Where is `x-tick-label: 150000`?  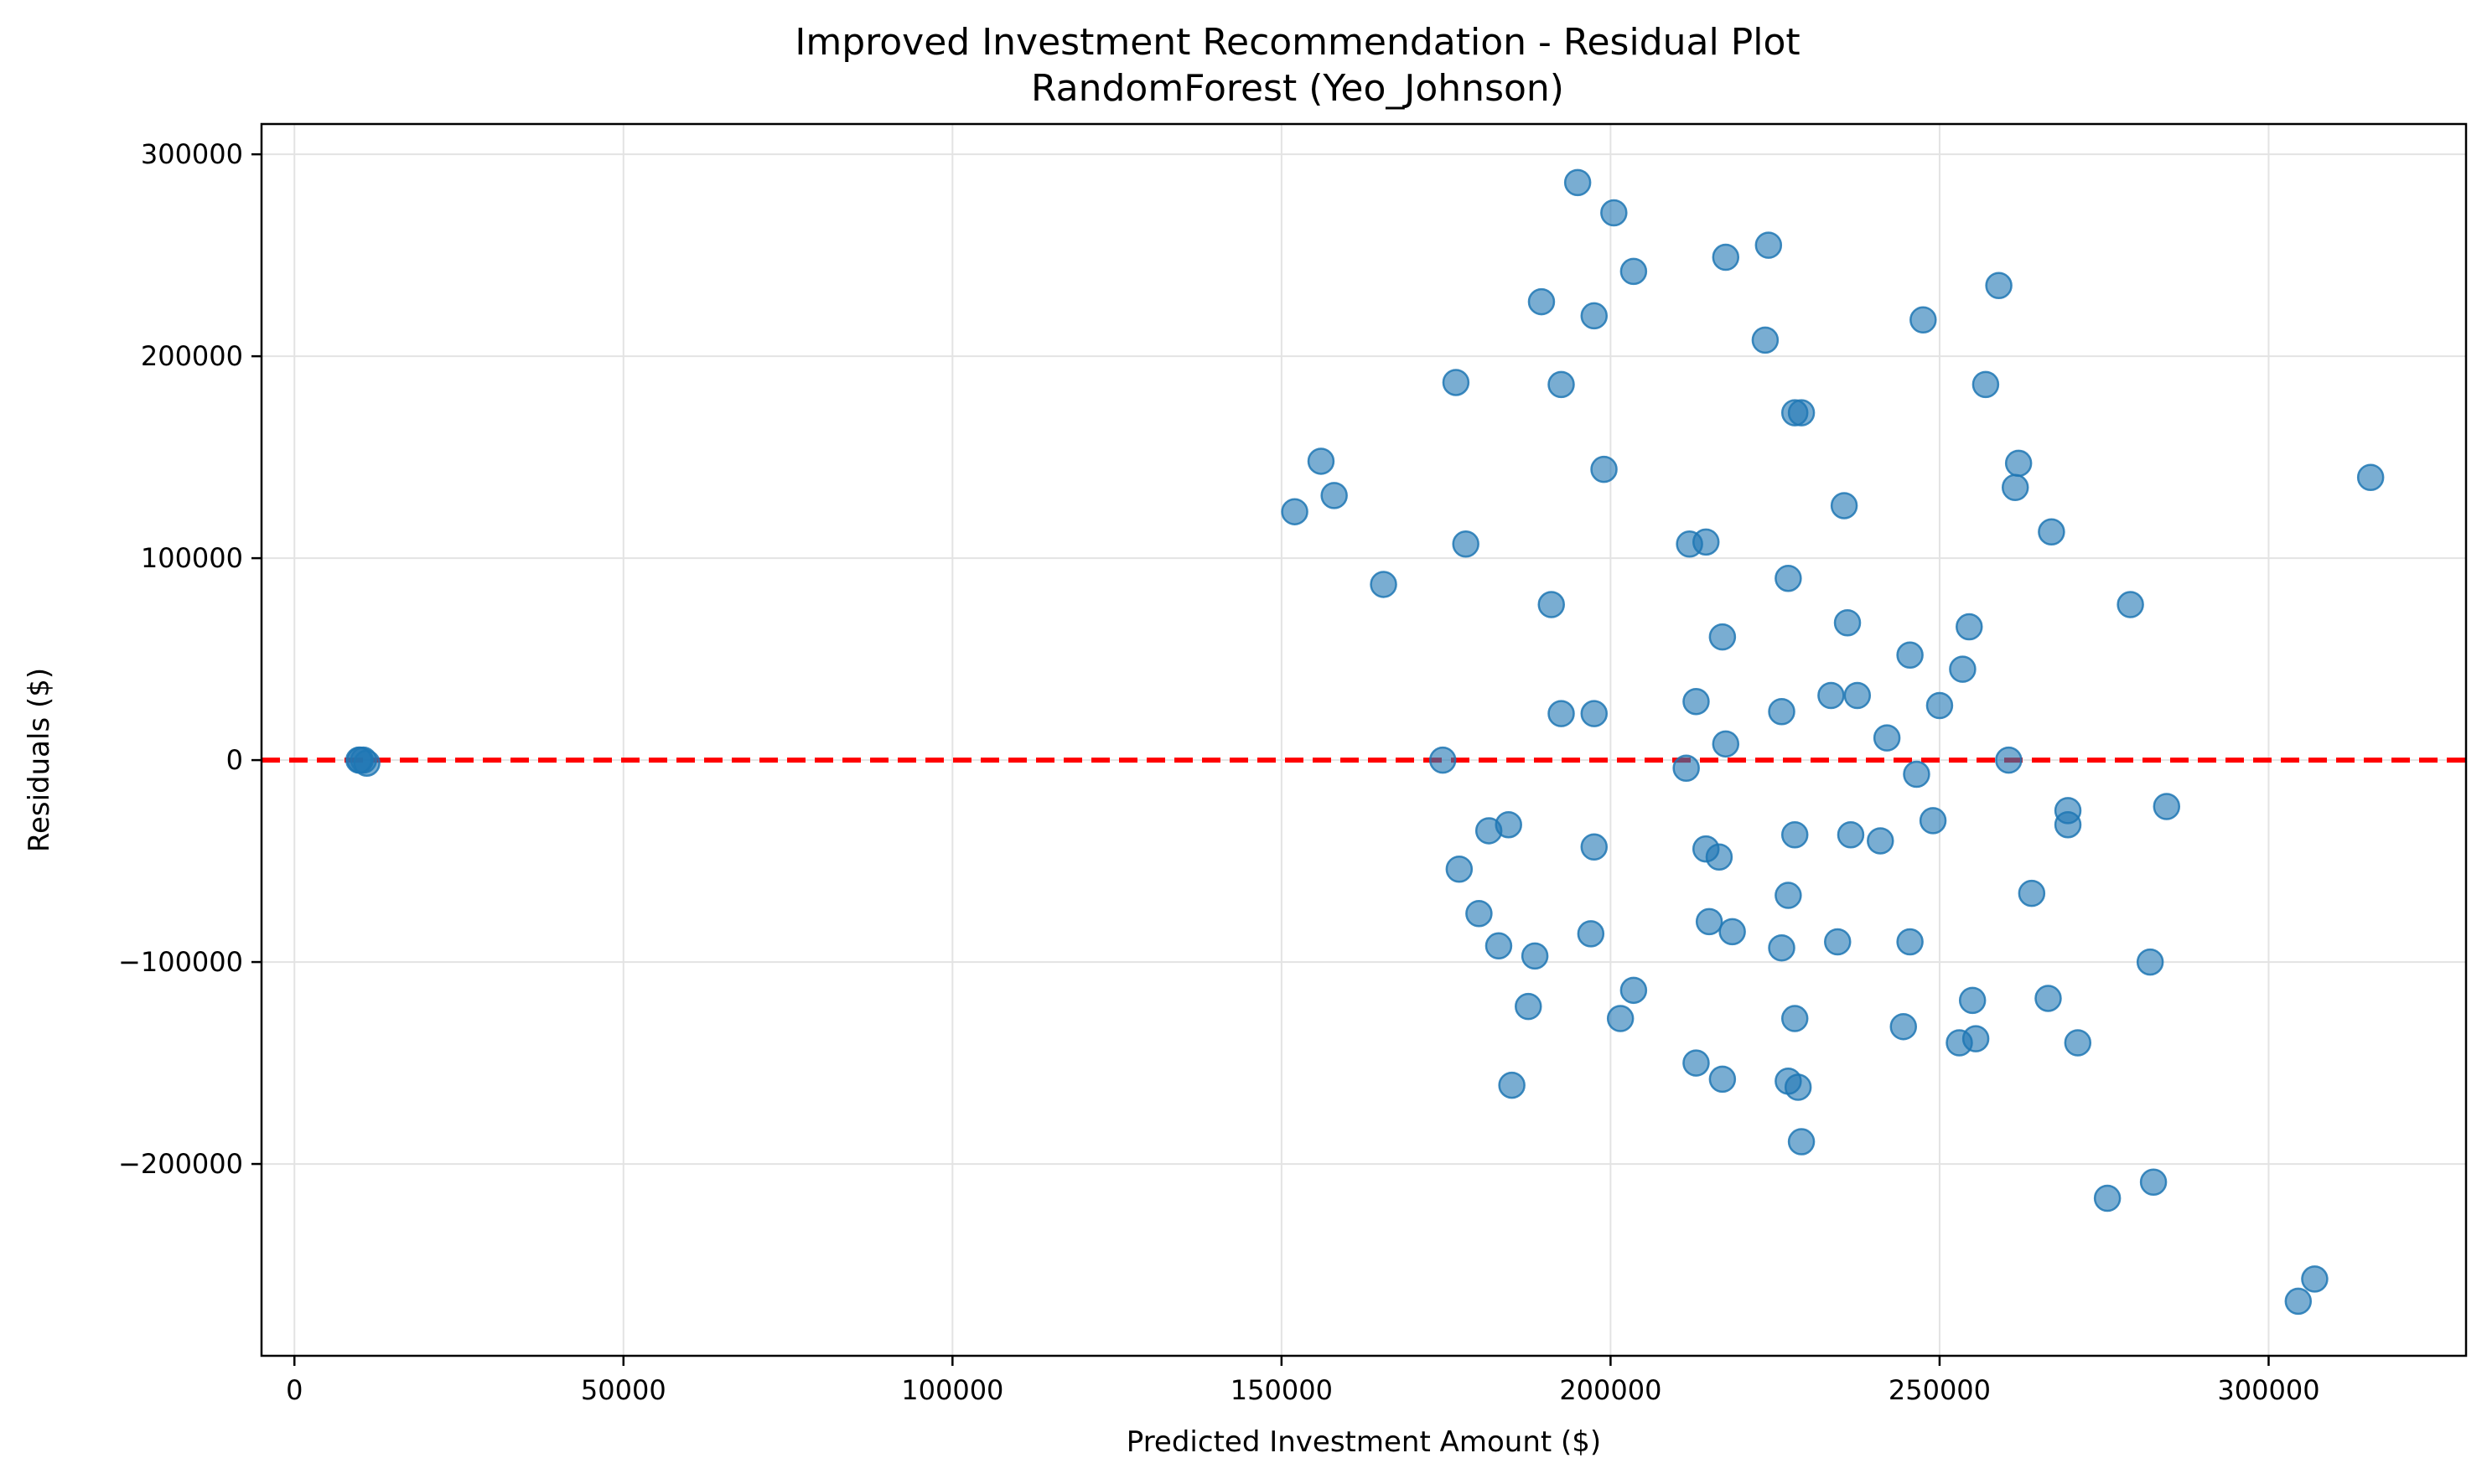
x-tick-label: 150000 is located at coordinates (1282, 1390).